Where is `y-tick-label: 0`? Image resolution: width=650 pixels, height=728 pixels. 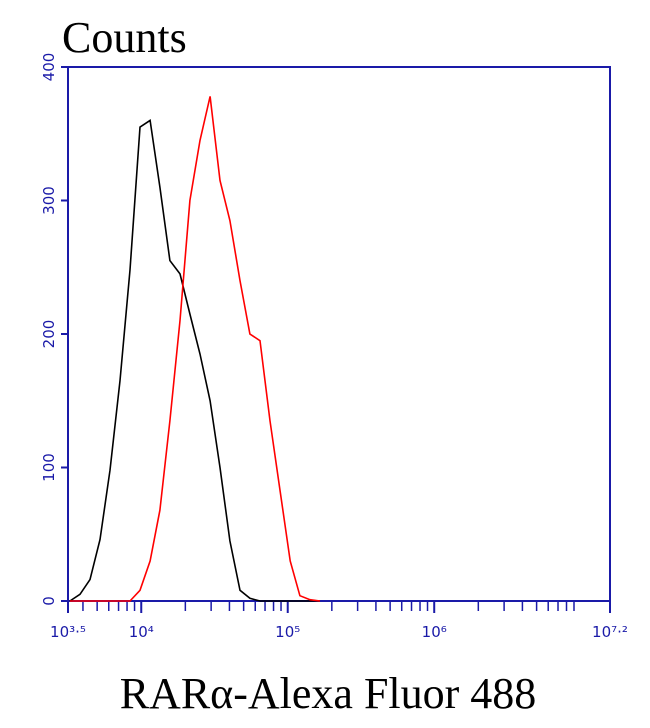 y-tick-label: 0 is located at coordinates (49, 601).